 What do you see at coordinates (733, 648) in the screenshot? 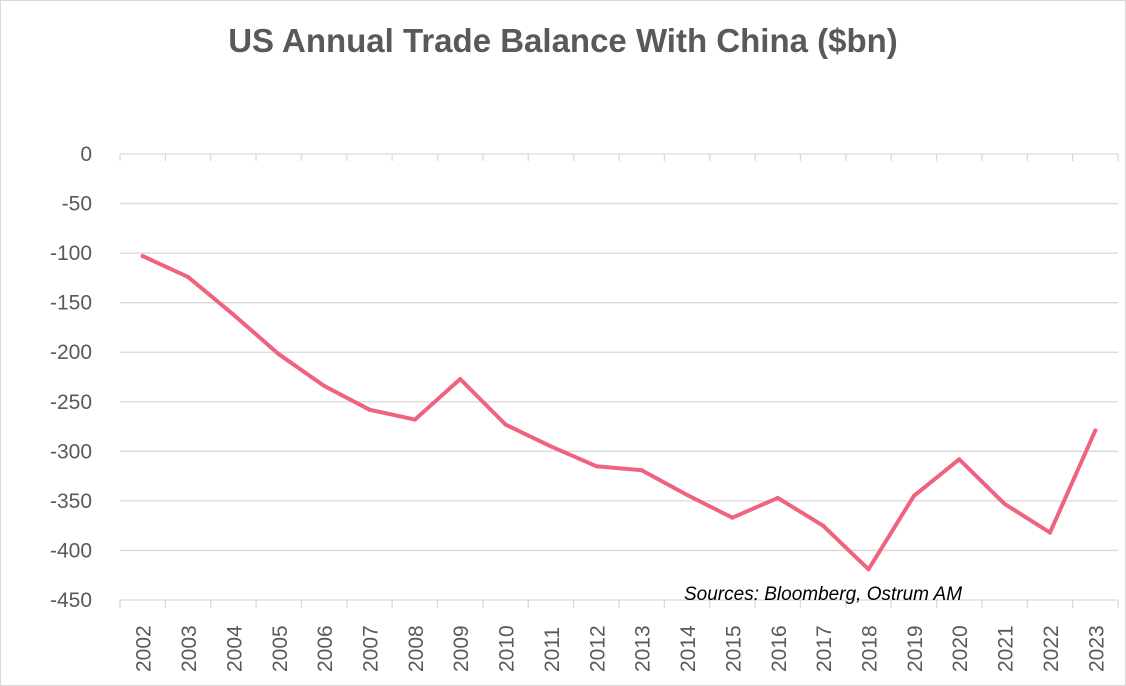
I see `x-tick-label: 2015` at bounding box center [733, 648].